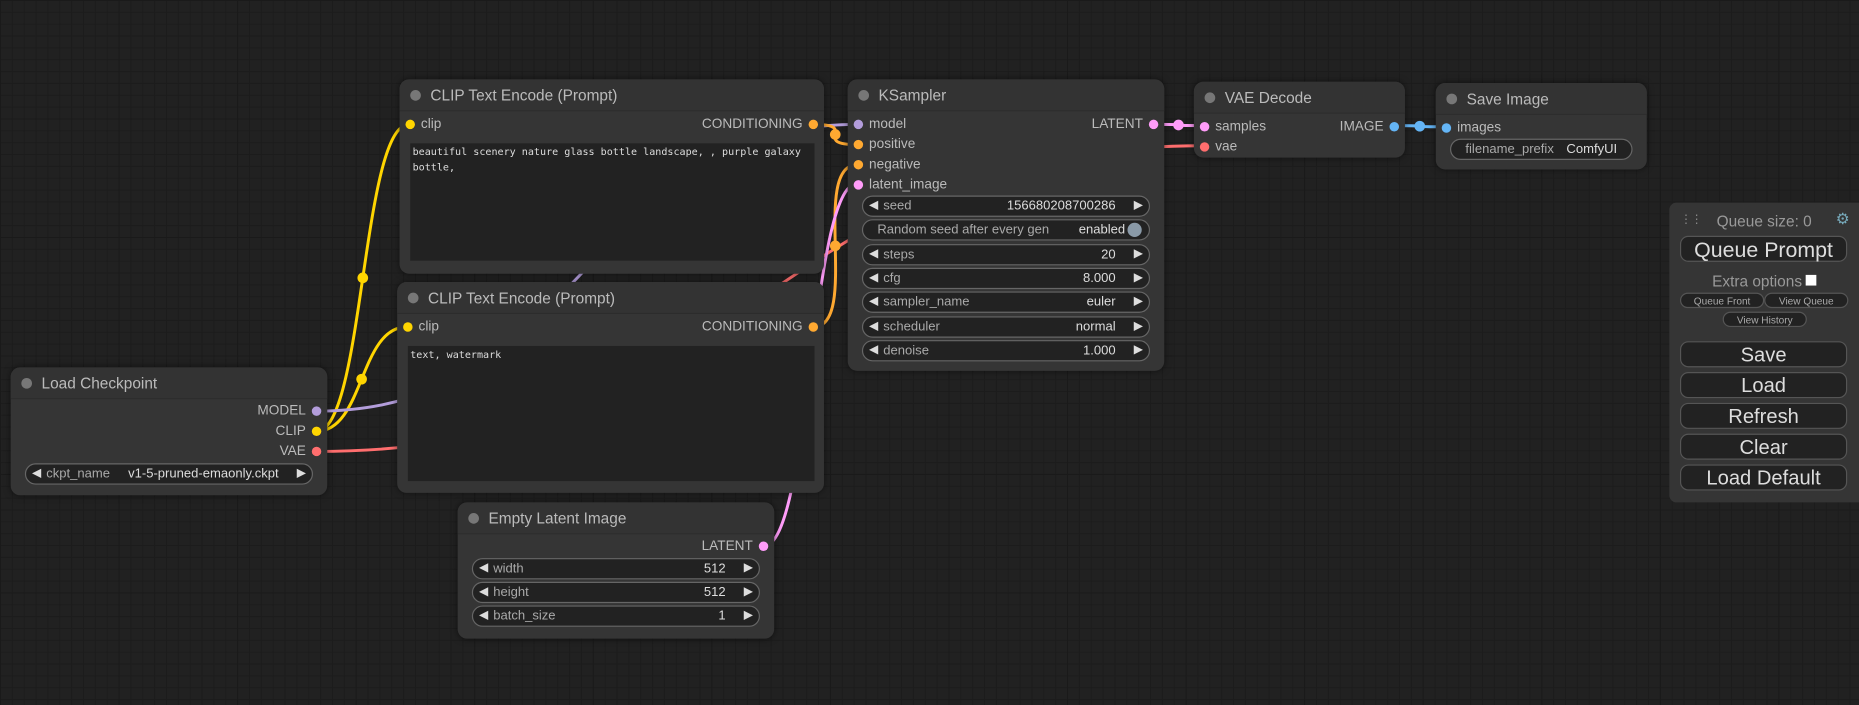 This screenshot has width=1859, height=705. Describe the element at coordinates (1763, 354) in the screenshot. I see `save-button: Save` at that location.